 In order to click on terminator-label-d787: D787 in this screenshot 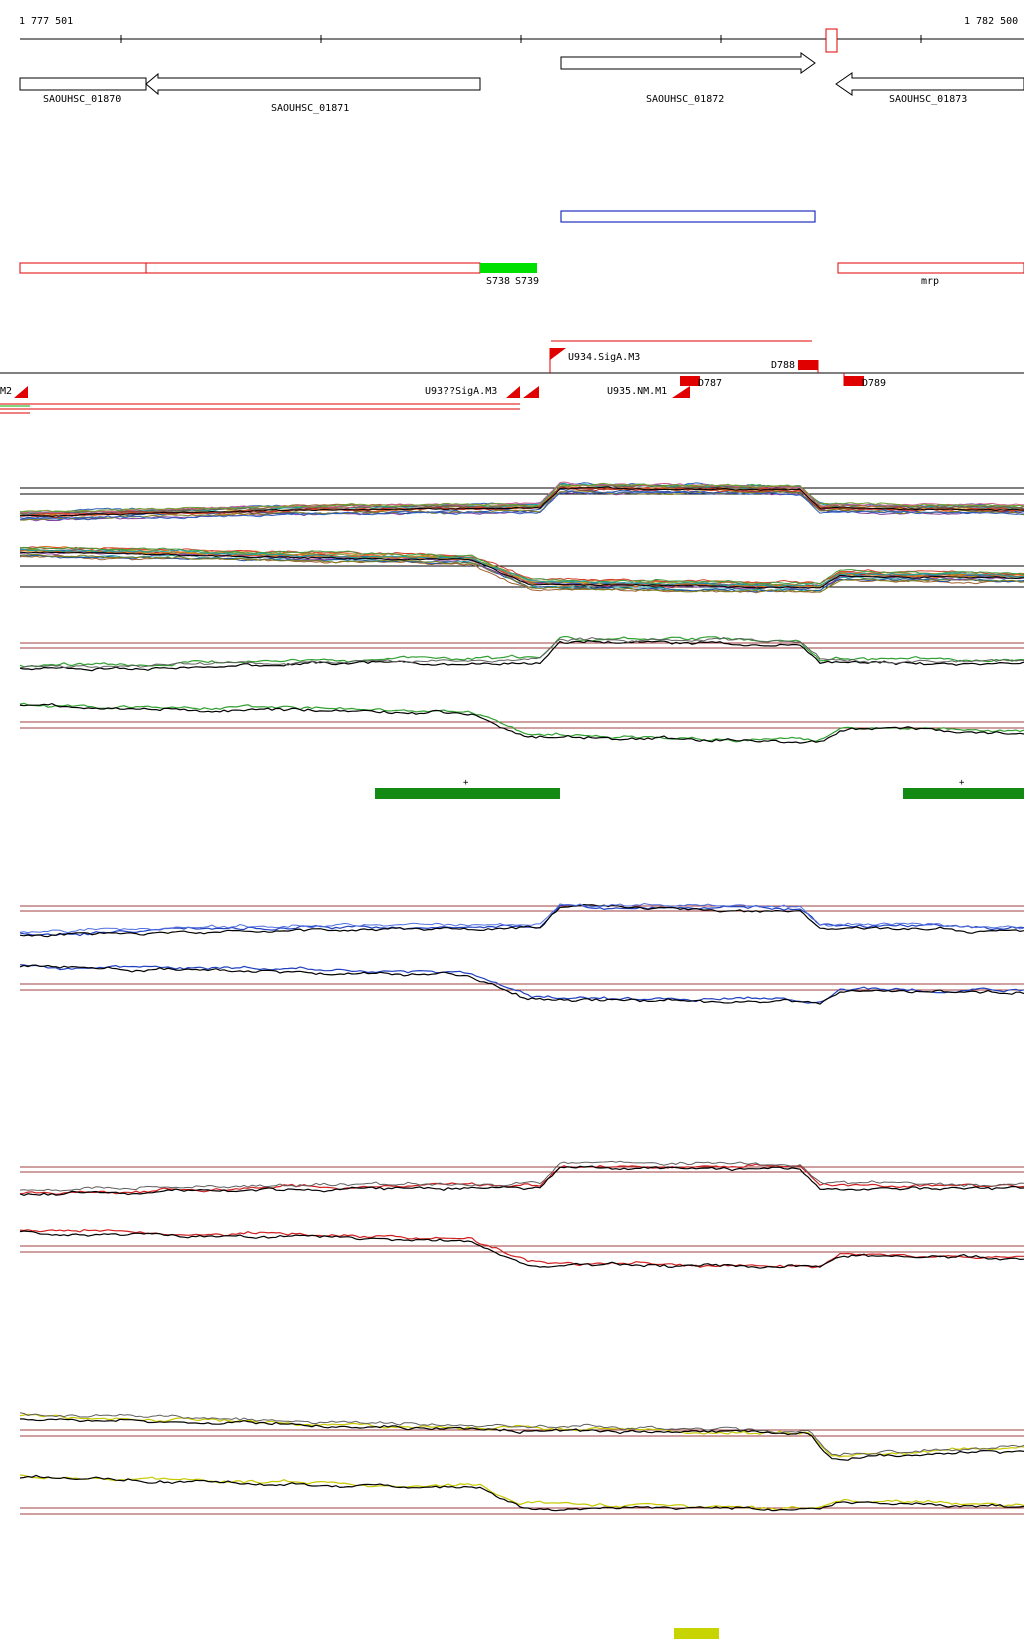, I will do `click(710, 383)`.